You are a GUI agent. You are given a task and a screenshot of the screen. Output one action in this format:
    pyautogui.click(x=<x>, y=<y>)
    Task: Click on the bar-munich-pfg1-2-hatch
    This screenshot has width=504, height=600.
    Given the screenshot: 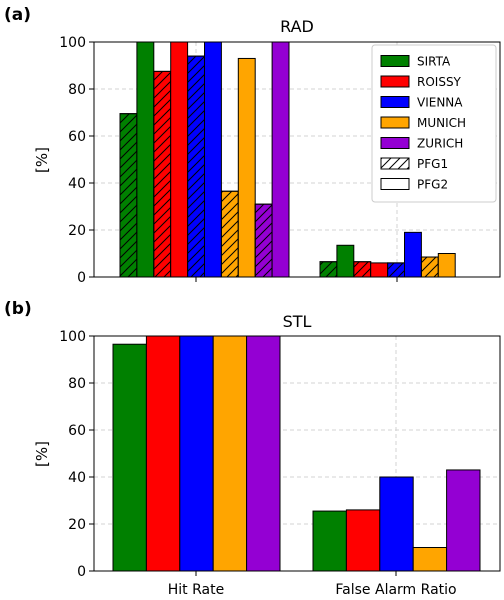 What is the action you would take?
    pyautogui.click(x=429, y=267)
    